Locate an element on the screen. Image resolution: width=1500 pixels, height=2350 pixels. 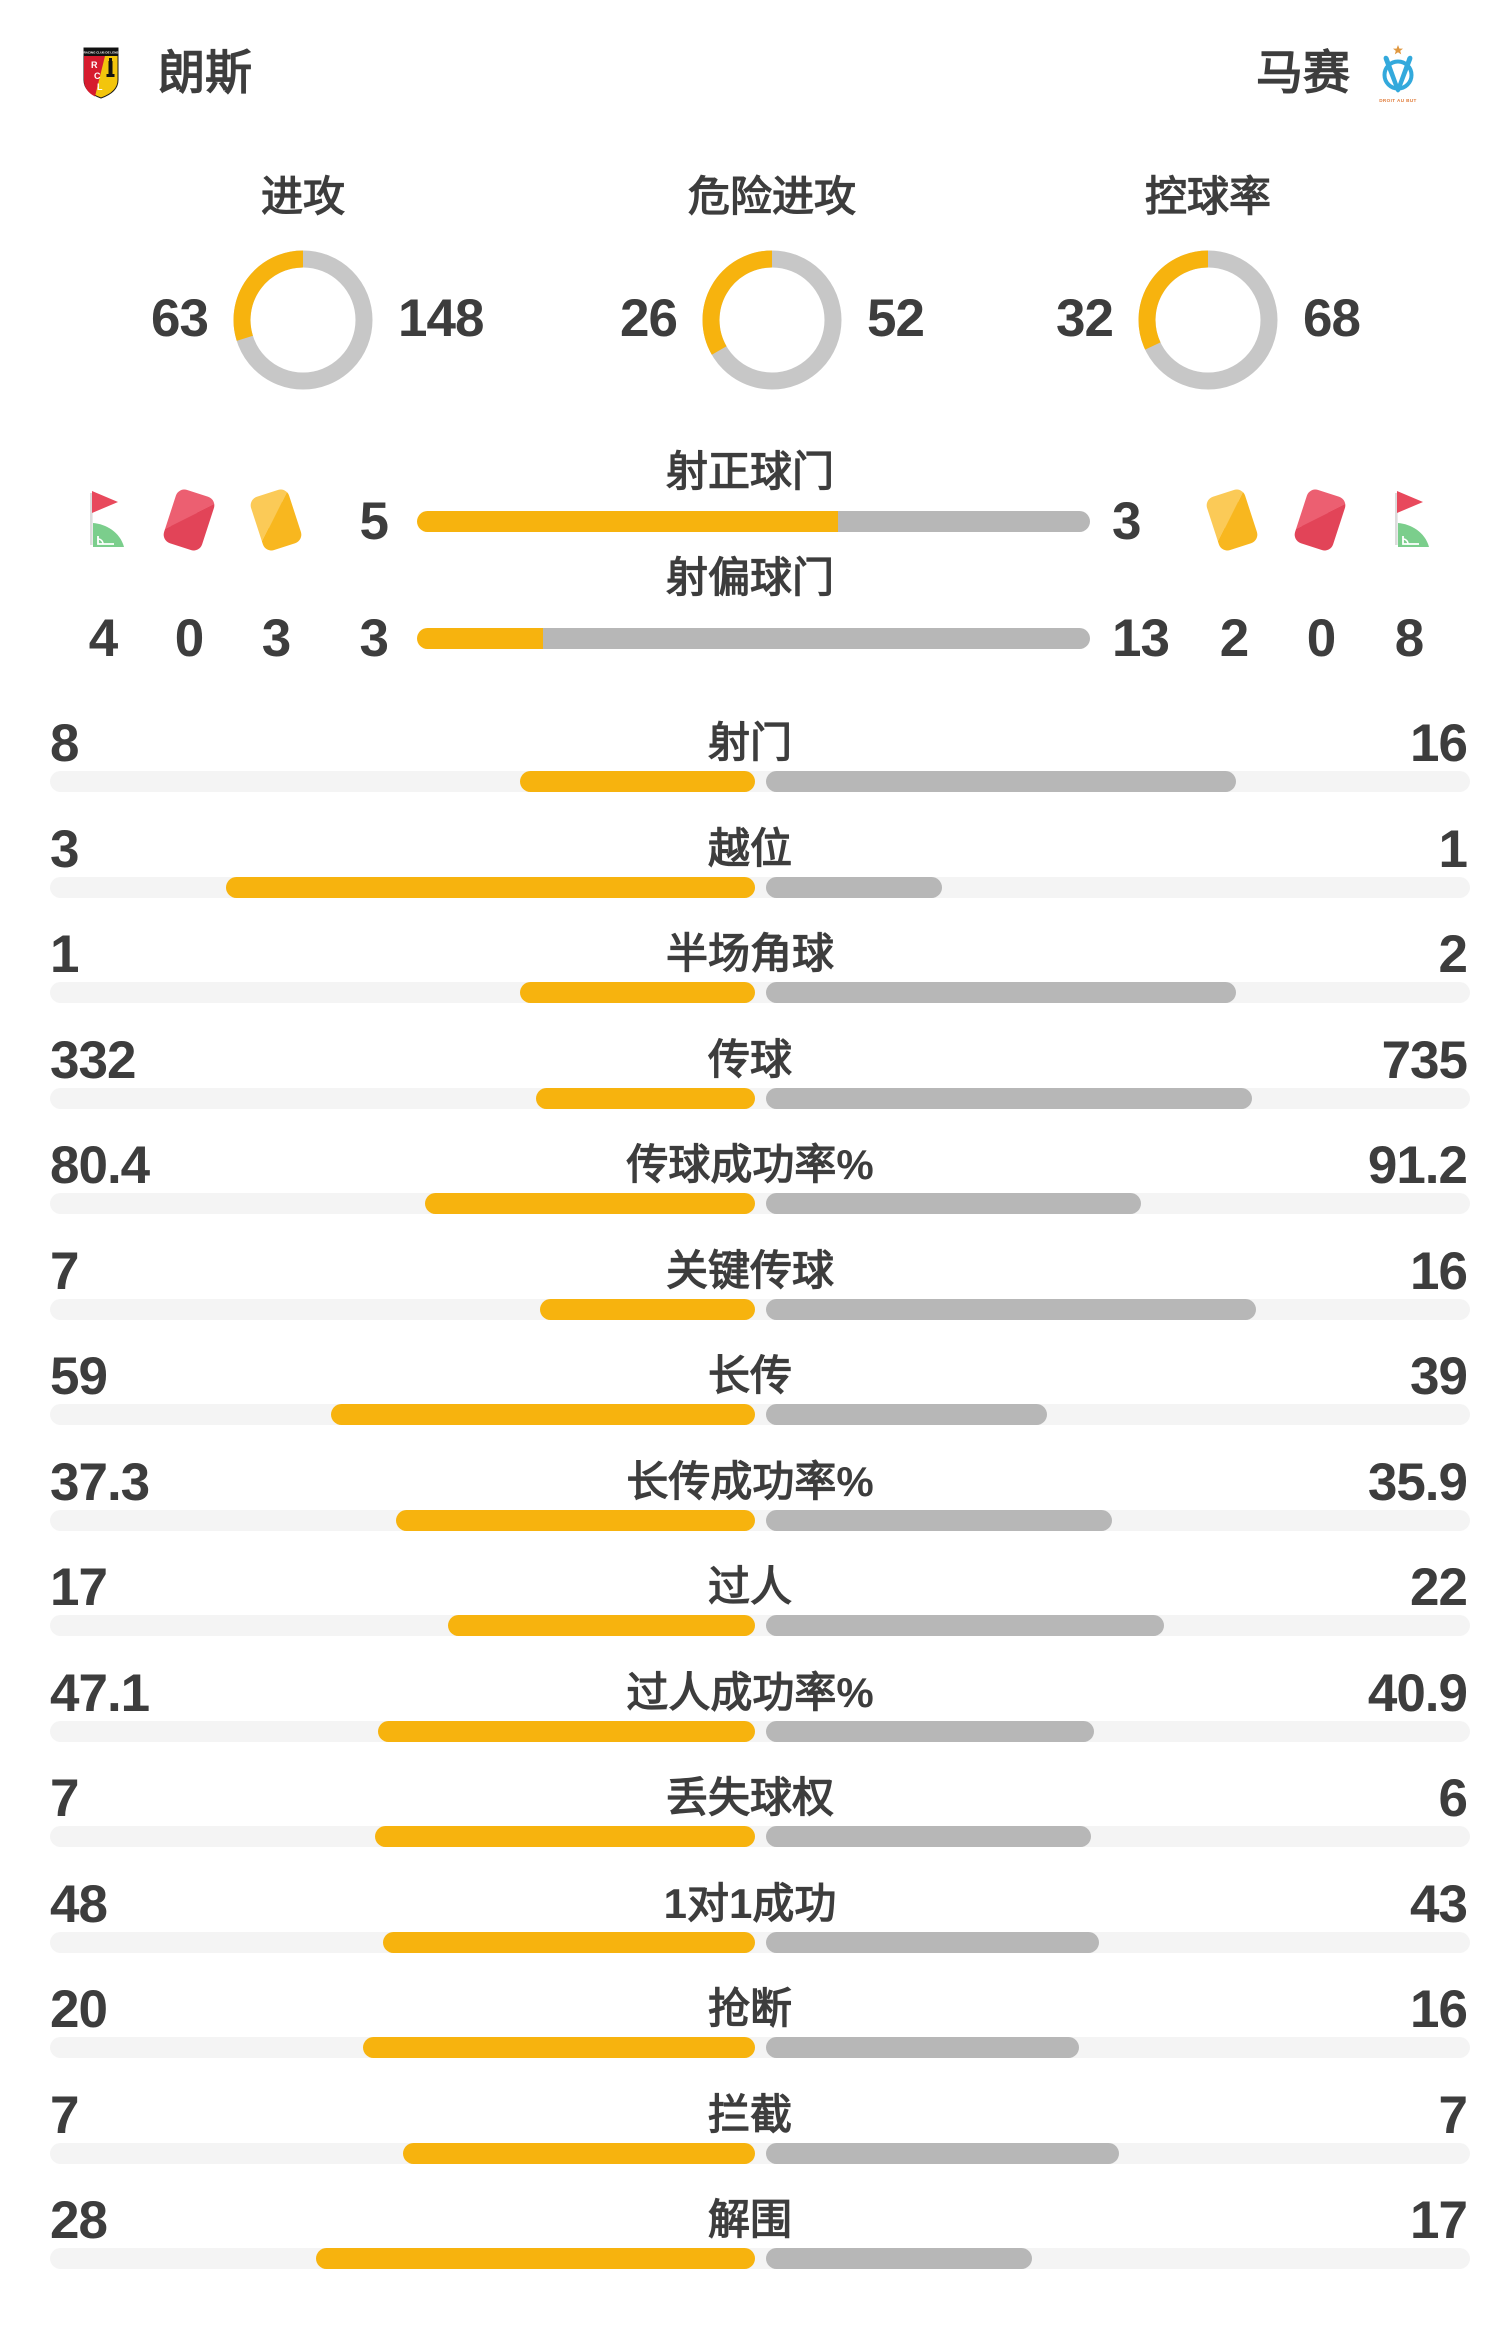
stat-away-value: 91.2 is located at coordinates (1417, 1165).